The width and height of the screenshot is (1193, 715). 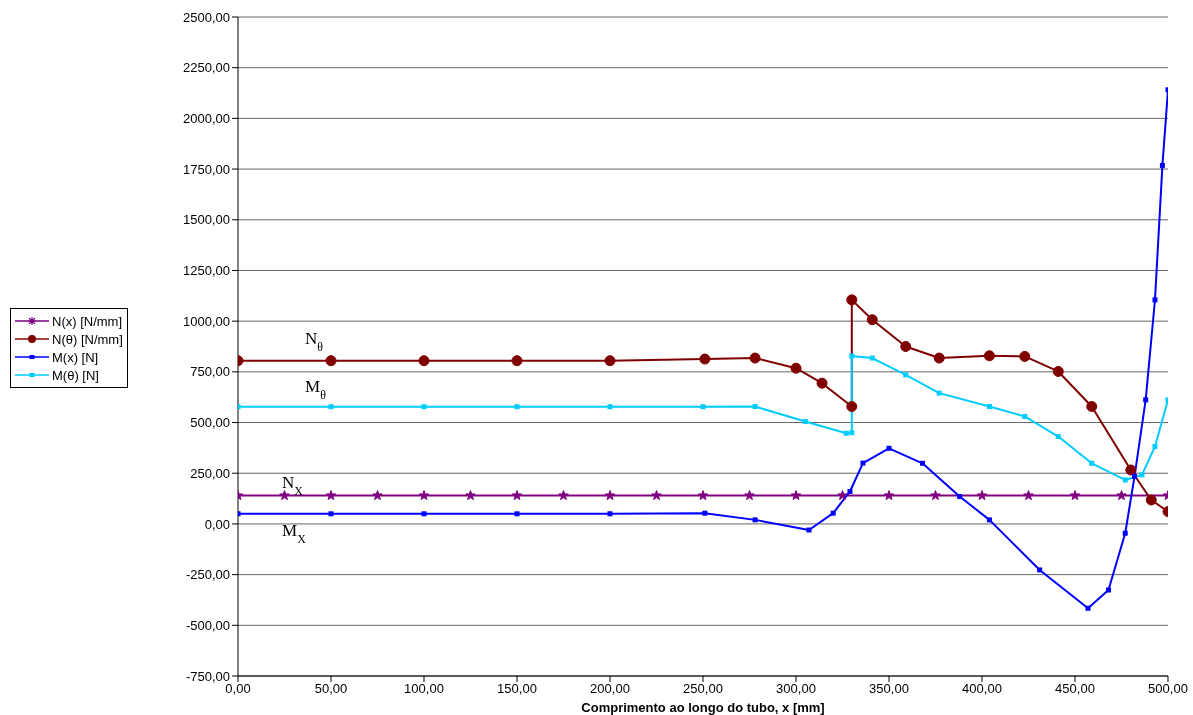 What do you see at coordinates (424, 689) in the screenshot?
I see `x-tick-label: 100,00` at bounding box center [424, 689].